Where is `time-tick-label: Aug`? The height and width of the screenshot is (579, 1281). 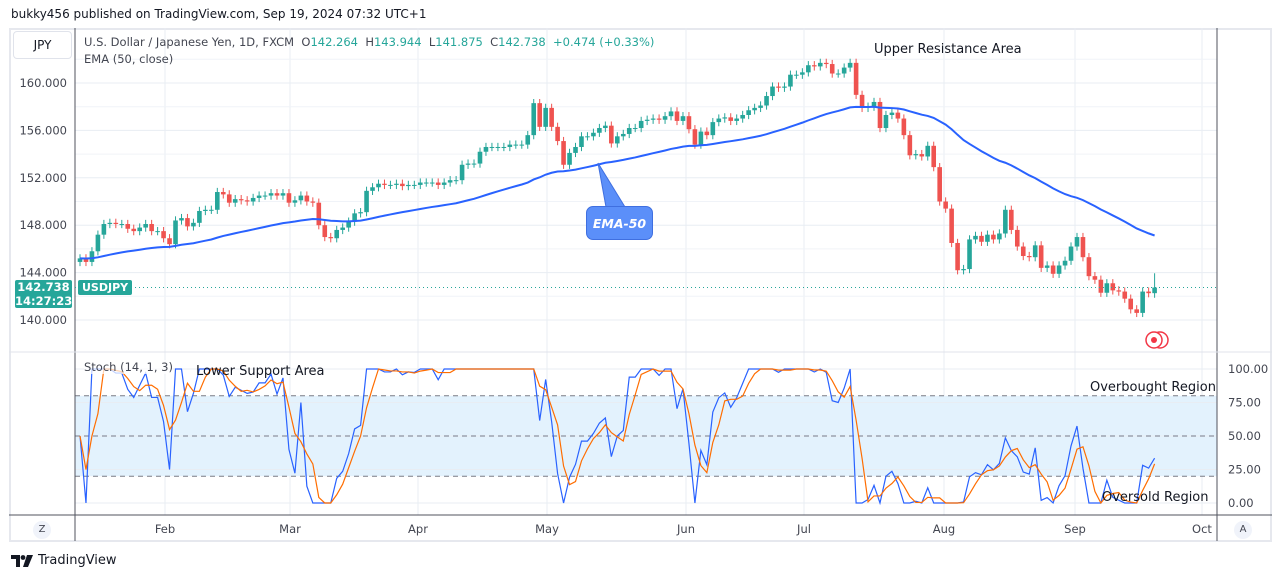
time-tick-label: Aug is located at coordinates (944, 529).